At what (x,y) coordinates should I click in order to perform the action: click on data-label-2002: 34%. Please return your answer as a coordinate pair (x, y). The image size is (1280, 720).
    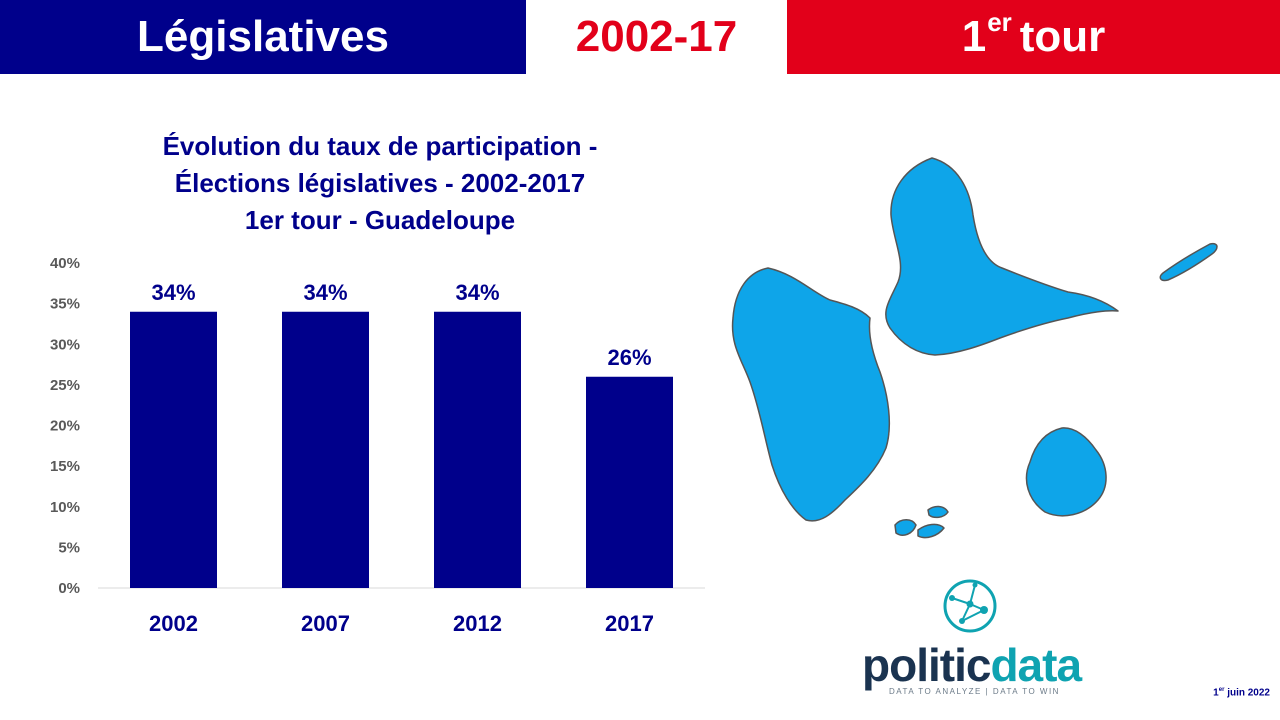
    Looking at the image, I should click on (173, 292).